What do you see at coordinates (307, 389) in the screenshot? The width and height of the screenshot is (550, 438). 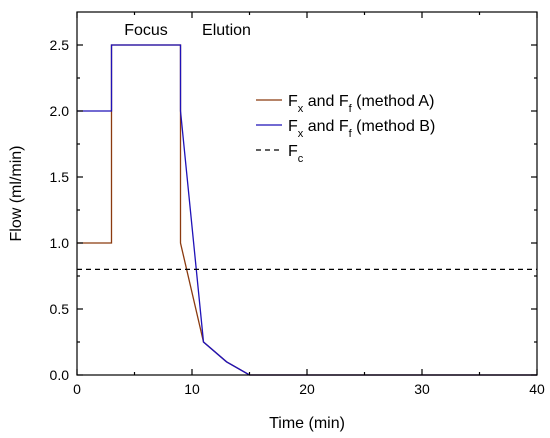 I see `x-tick-label: 20` at bounding box center [307, 389].